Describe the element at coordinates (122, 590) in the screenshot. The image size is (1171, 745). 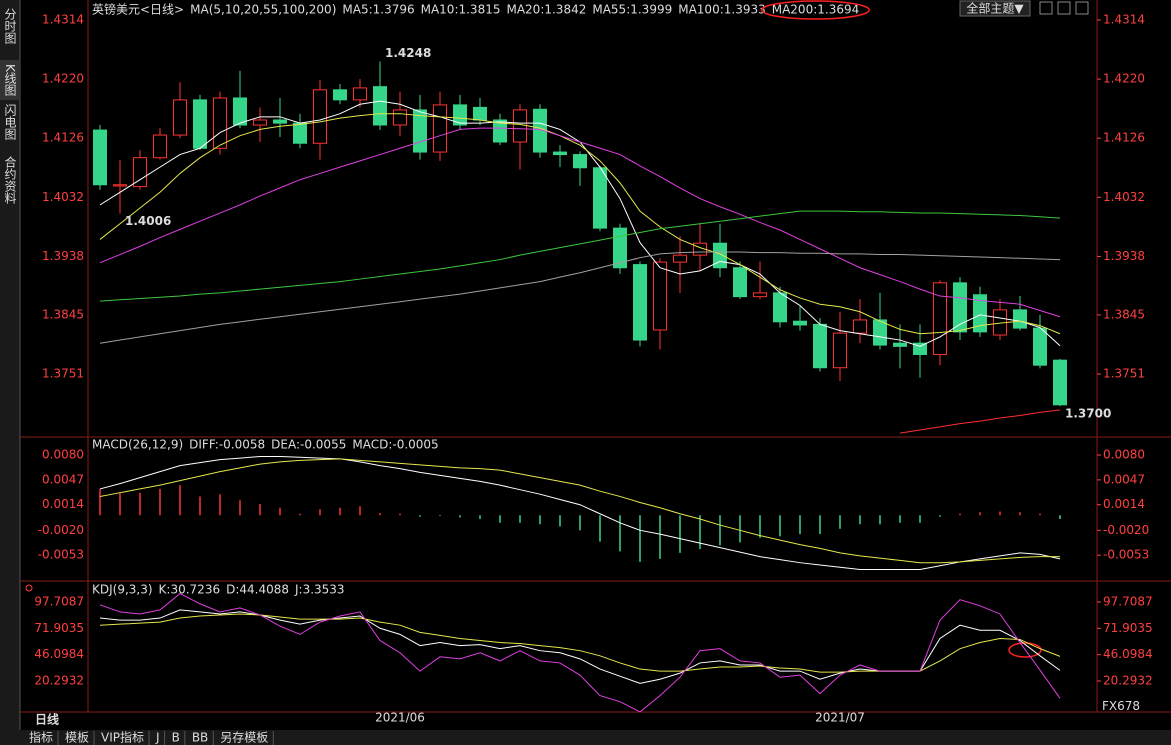
I see `legend-label: KDJ(9,3,3)` at that location.